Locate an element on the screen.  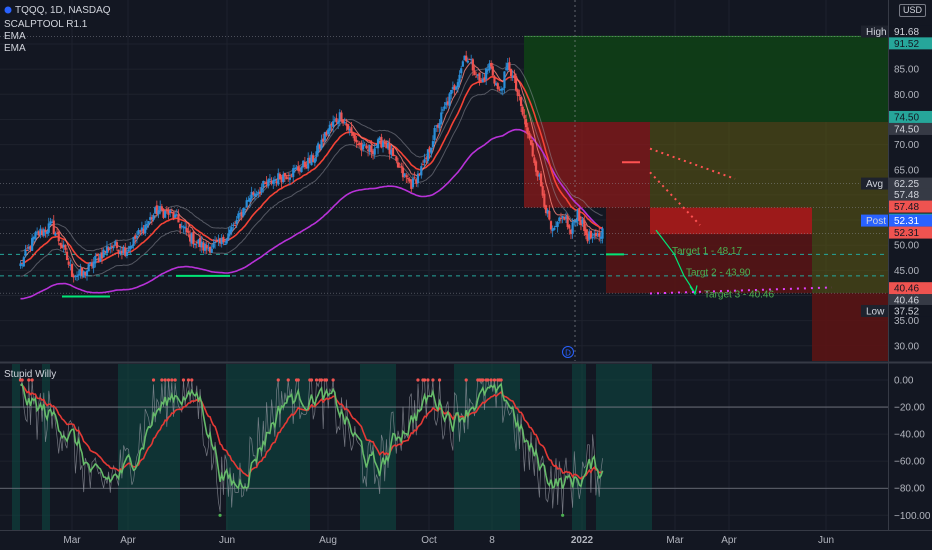
time-tick: 8 is located at coordinates (492, 540).